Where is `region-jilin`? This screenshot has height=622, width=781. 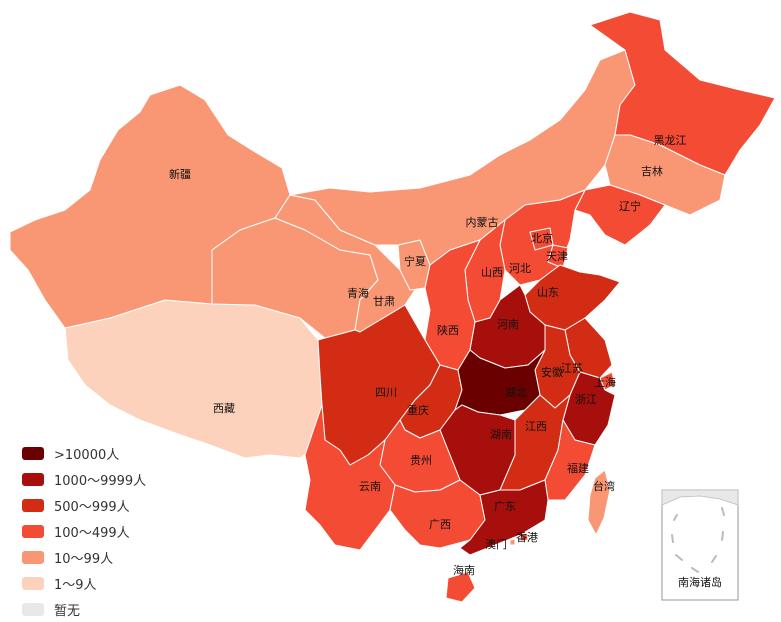
region-jilin is located at coordinates (665, 175).